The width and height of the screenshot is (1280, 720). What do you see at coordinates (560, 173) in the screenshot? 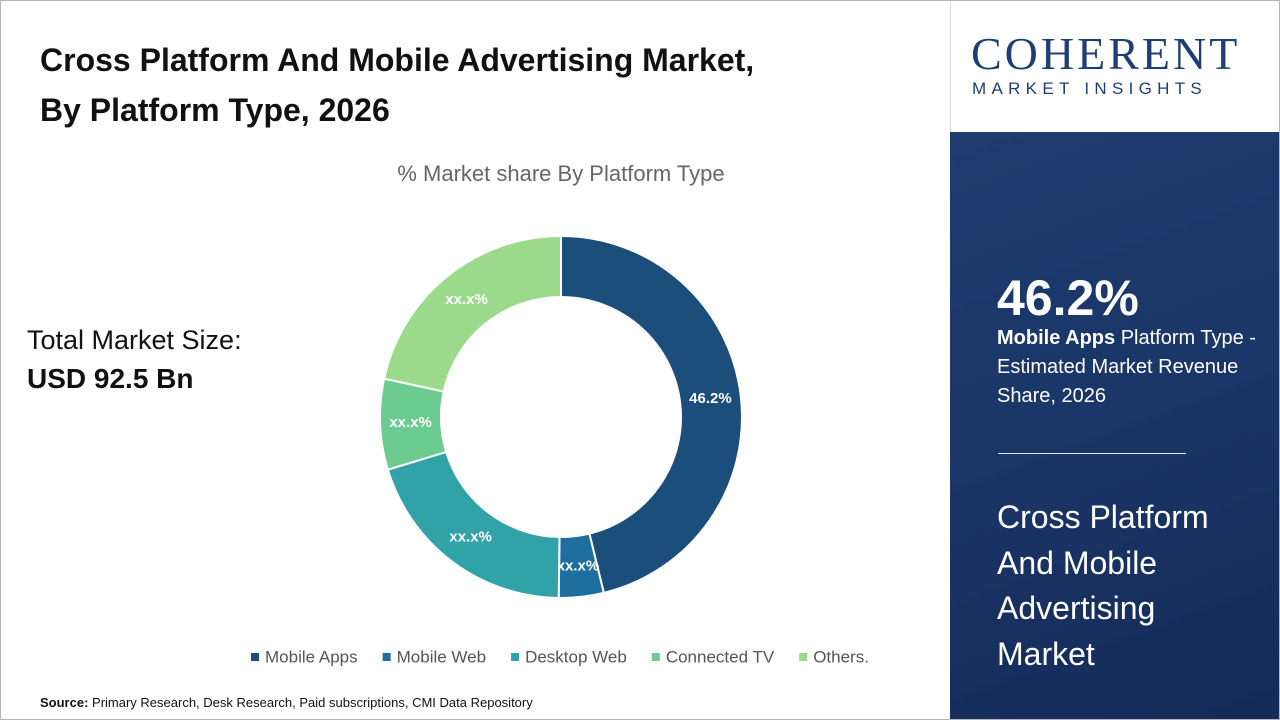
I see `chart-title: % Market share By Platform Type` at bounding box center [560, 173].